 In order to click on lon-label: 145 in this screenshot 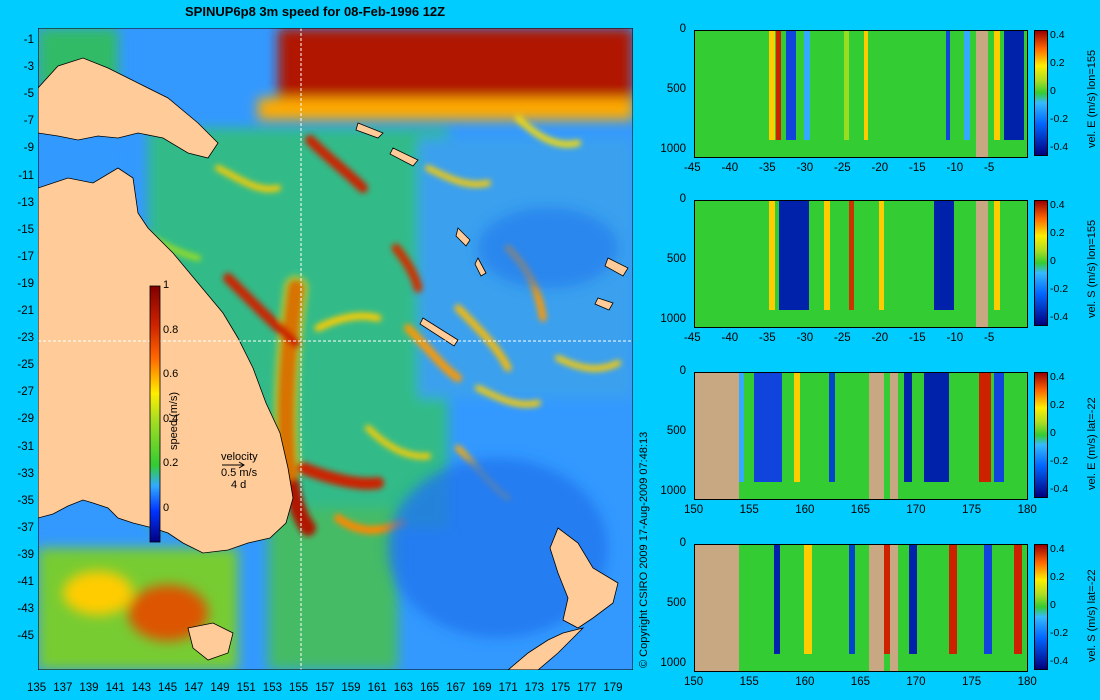, I will do `click(168, 688)`.